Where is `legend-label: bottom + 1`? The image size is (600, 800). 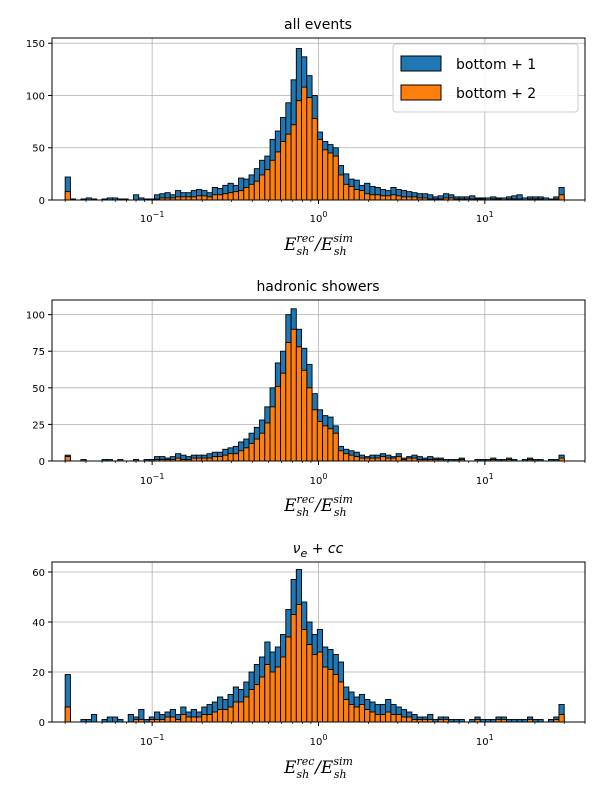
legend-label: bottom + 1 is located at coordinates (496, 65).